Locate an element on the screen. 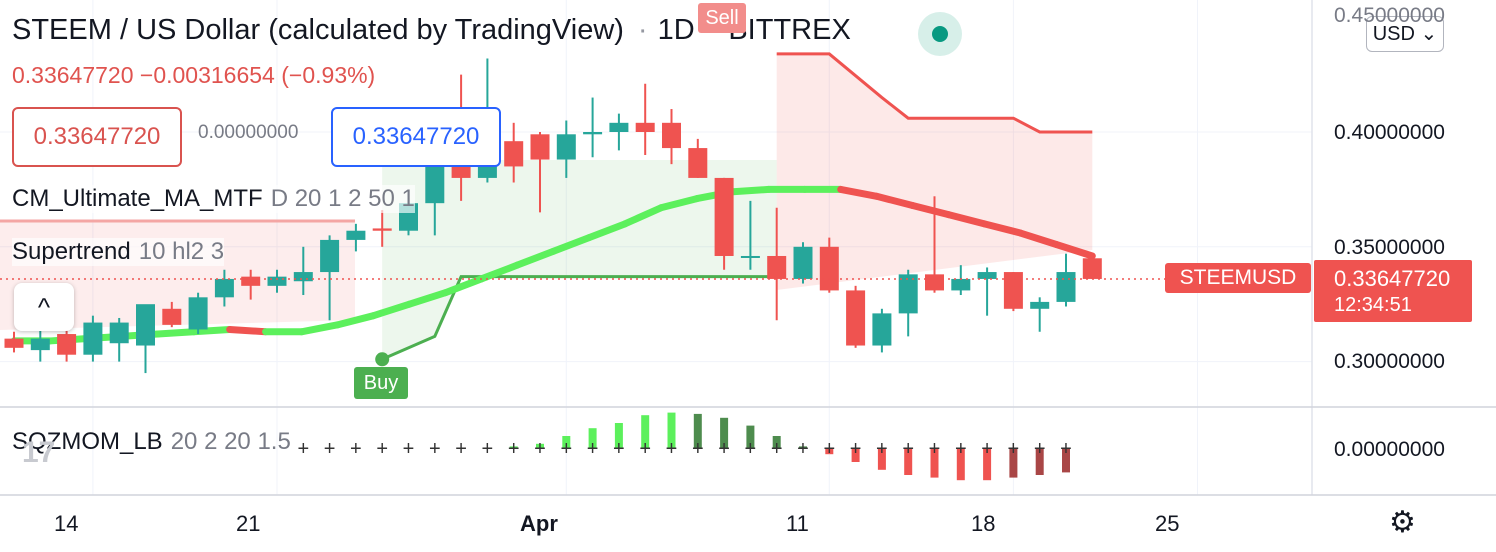 This screenshot has height=552, width=1496. time-axis-label: 25 is located at coordinates (1167, 523).